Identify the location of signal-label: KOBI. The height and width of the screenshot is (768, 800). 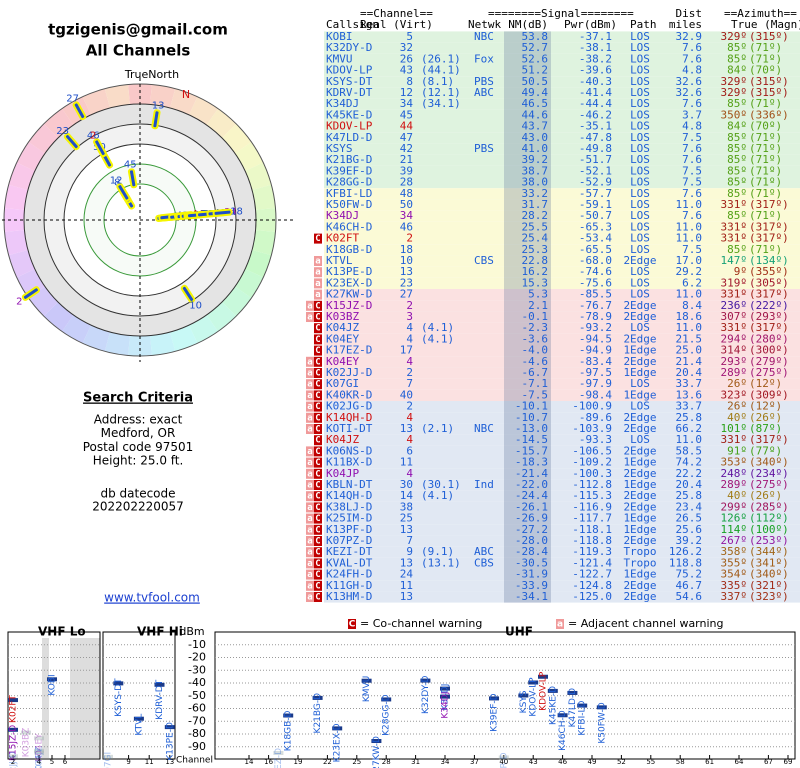
(53, 684).